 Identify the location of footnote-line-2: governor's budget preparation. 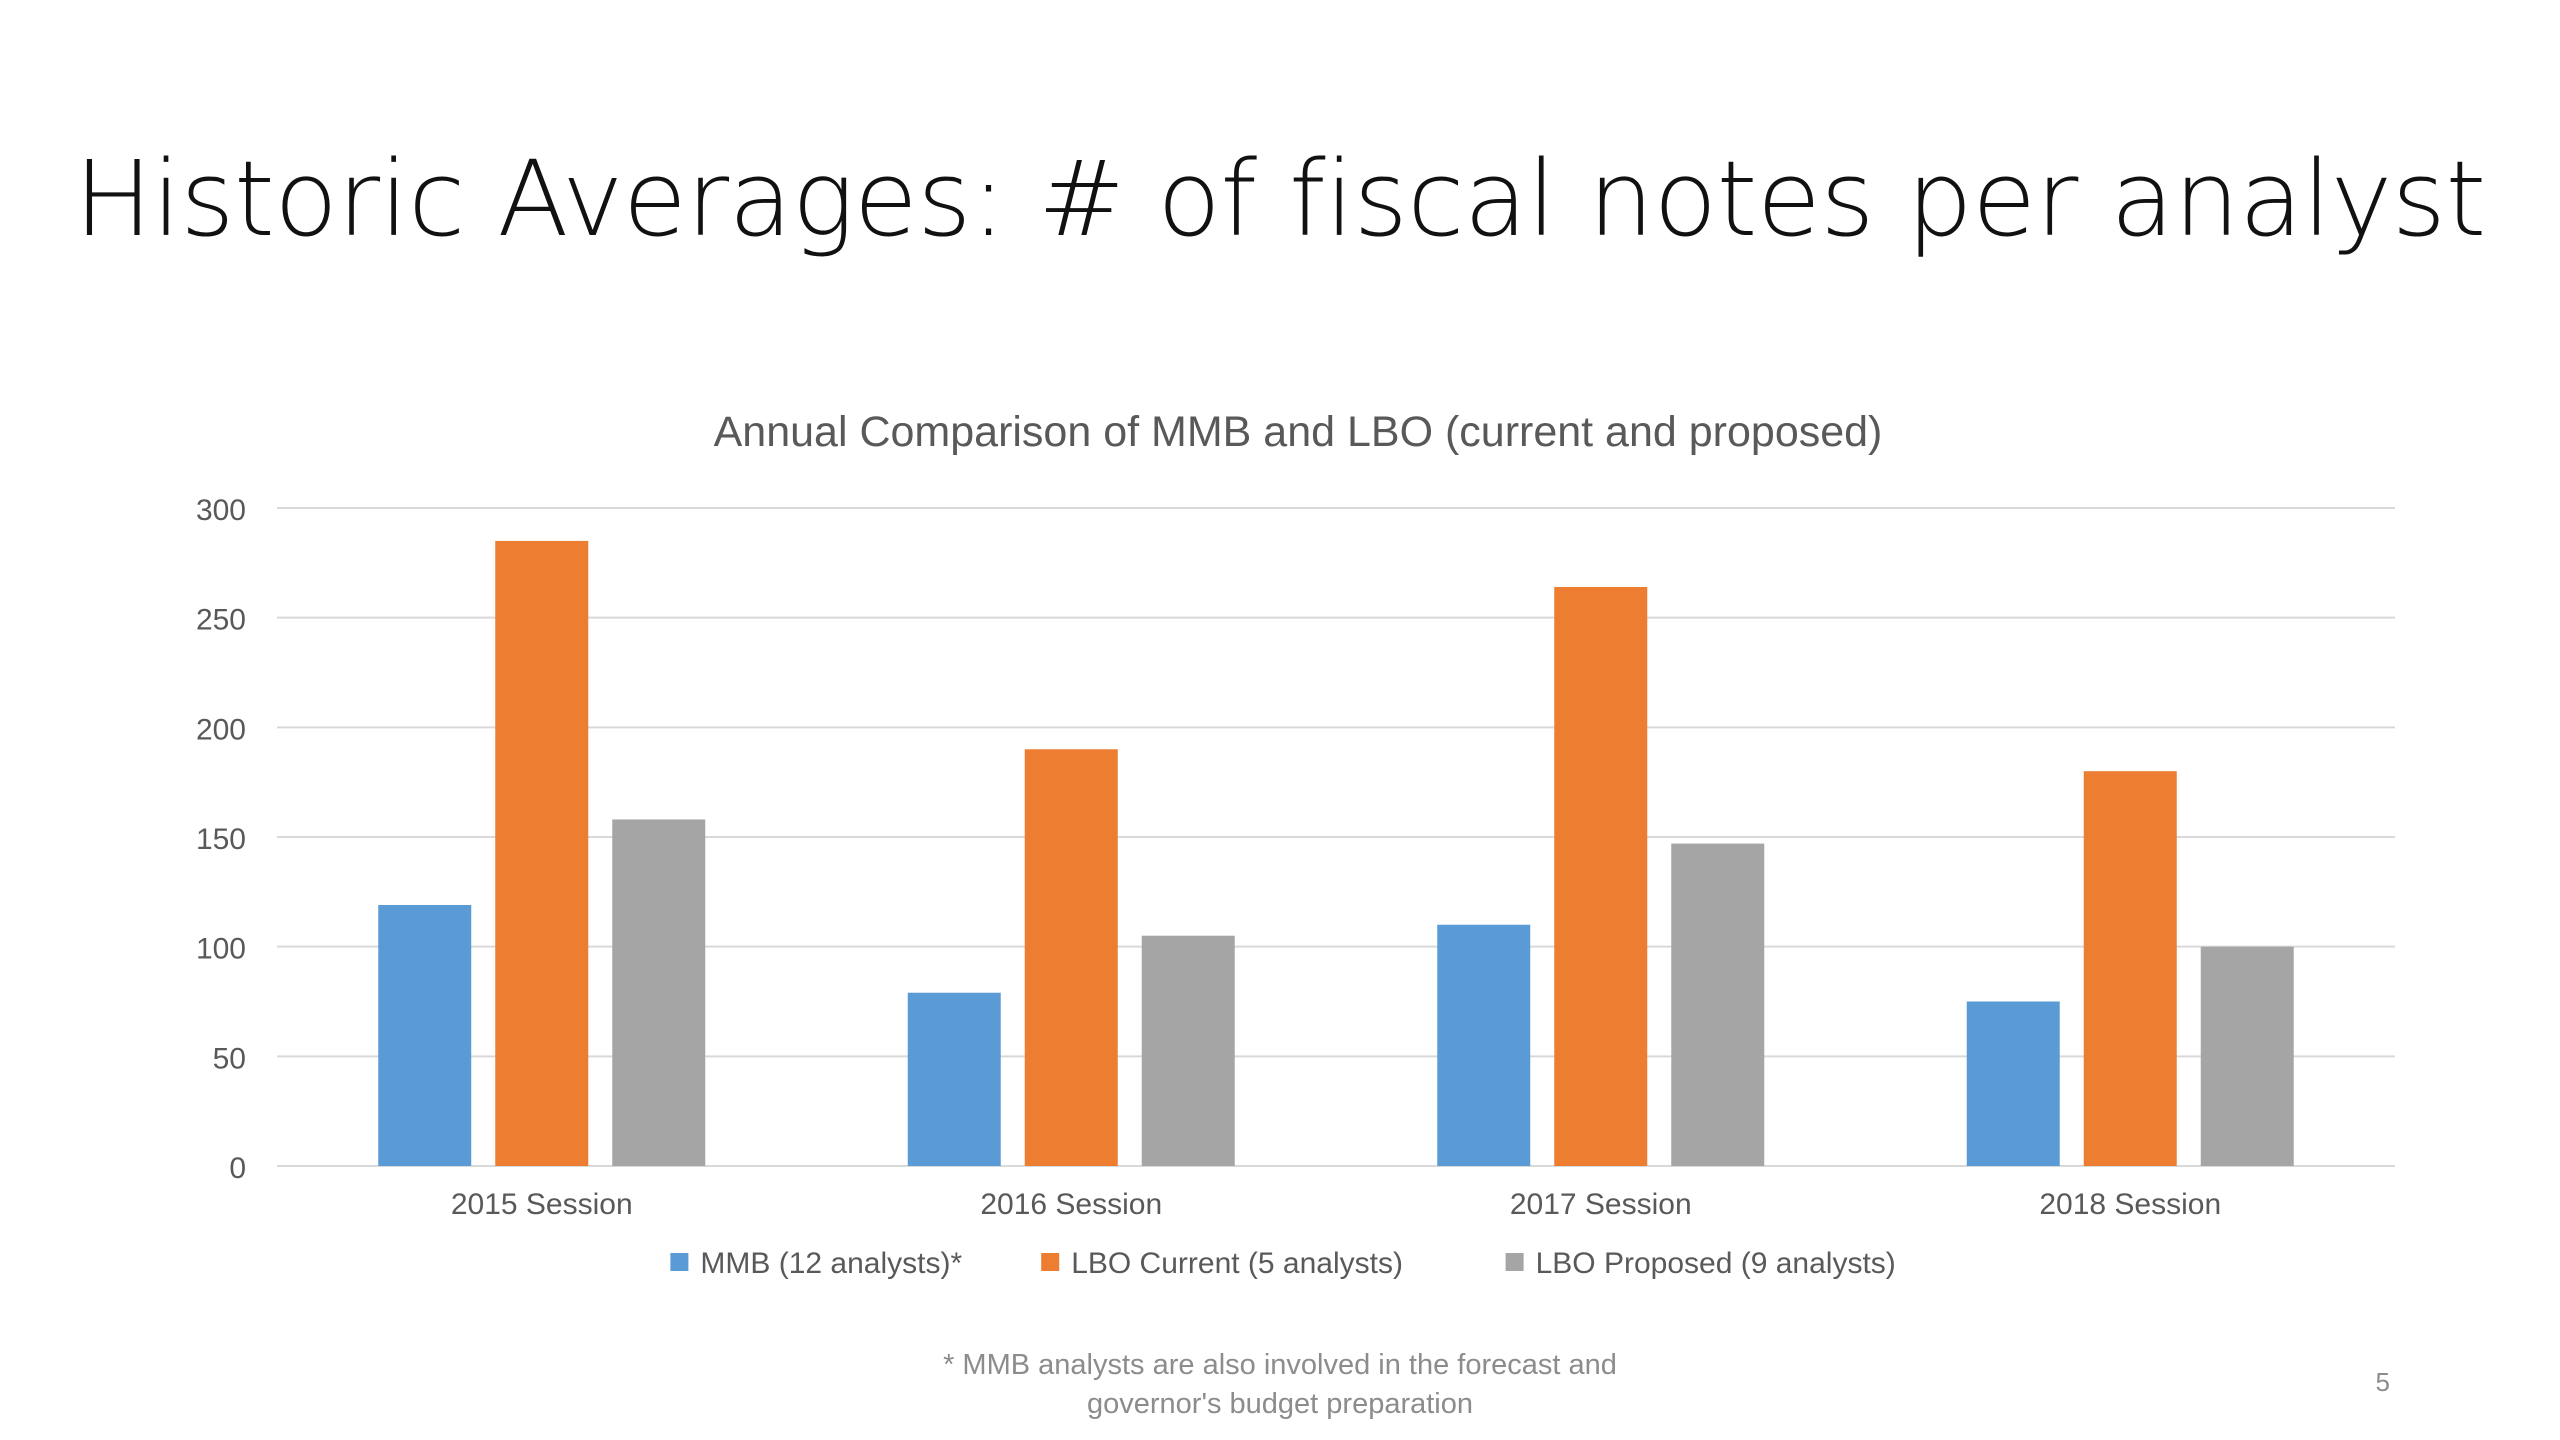
(1280, 1404).